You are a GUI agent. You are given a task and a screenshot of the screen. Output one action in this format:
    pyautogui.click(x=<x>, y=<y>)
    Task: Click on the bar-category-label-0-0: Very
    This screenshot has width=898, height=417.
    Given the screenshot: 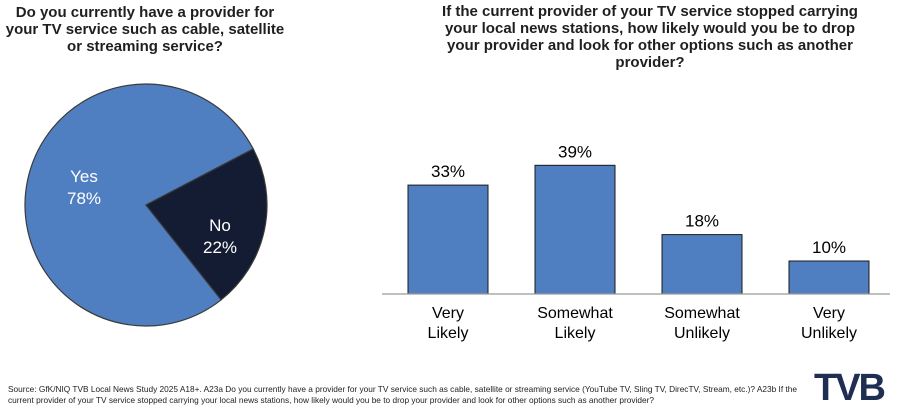 What is the action you would take?
    pyautogui.click(x=448, y=313)
    